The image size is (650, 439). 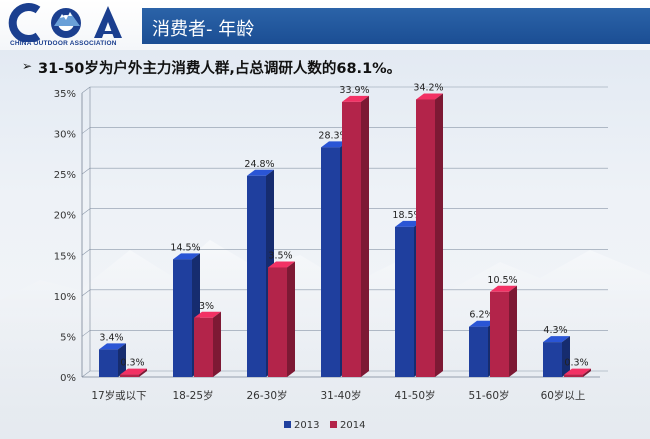 What do you see at coordinates (396, 26) in the screenshot?
I see `title-bar: 消费者- 年龄` at bounding box center [396, 26].